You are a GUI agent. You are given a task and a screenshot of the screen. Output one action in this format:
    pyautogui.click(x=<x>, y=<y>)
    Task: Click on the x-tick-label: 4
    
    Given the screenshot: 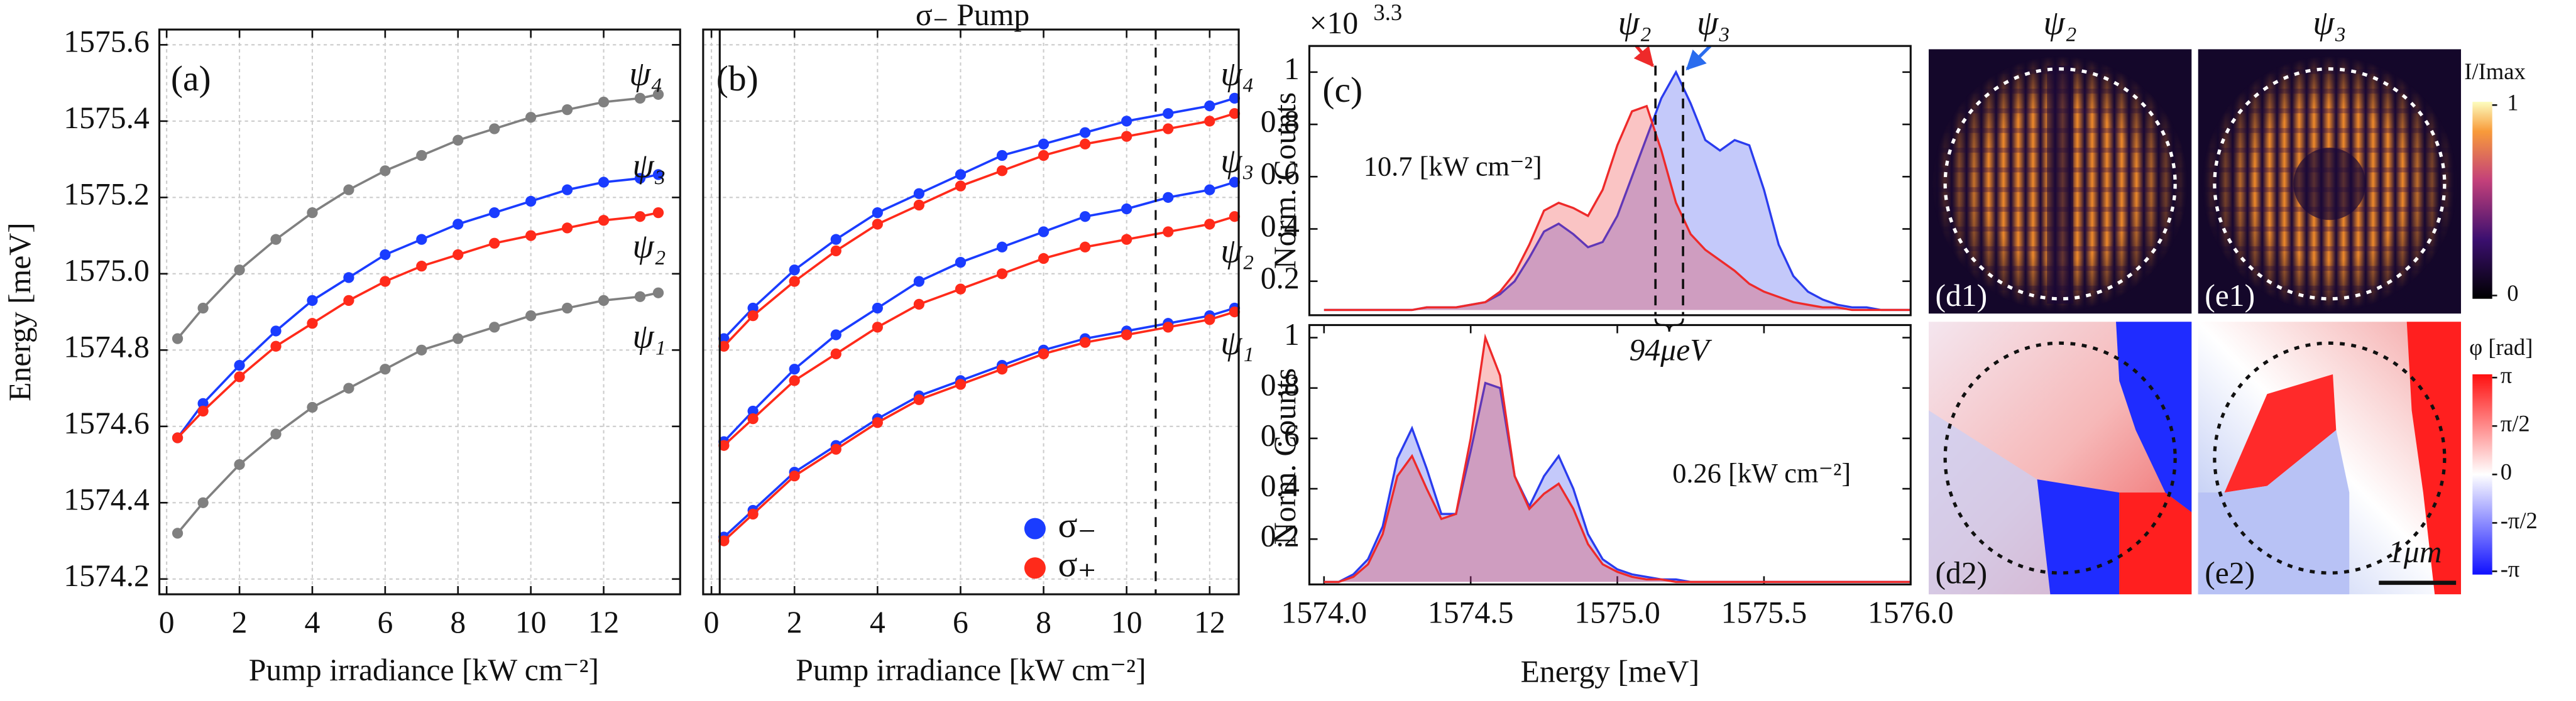 What is the action you would take?
    pyautogui.click(x=877, y=622)
    